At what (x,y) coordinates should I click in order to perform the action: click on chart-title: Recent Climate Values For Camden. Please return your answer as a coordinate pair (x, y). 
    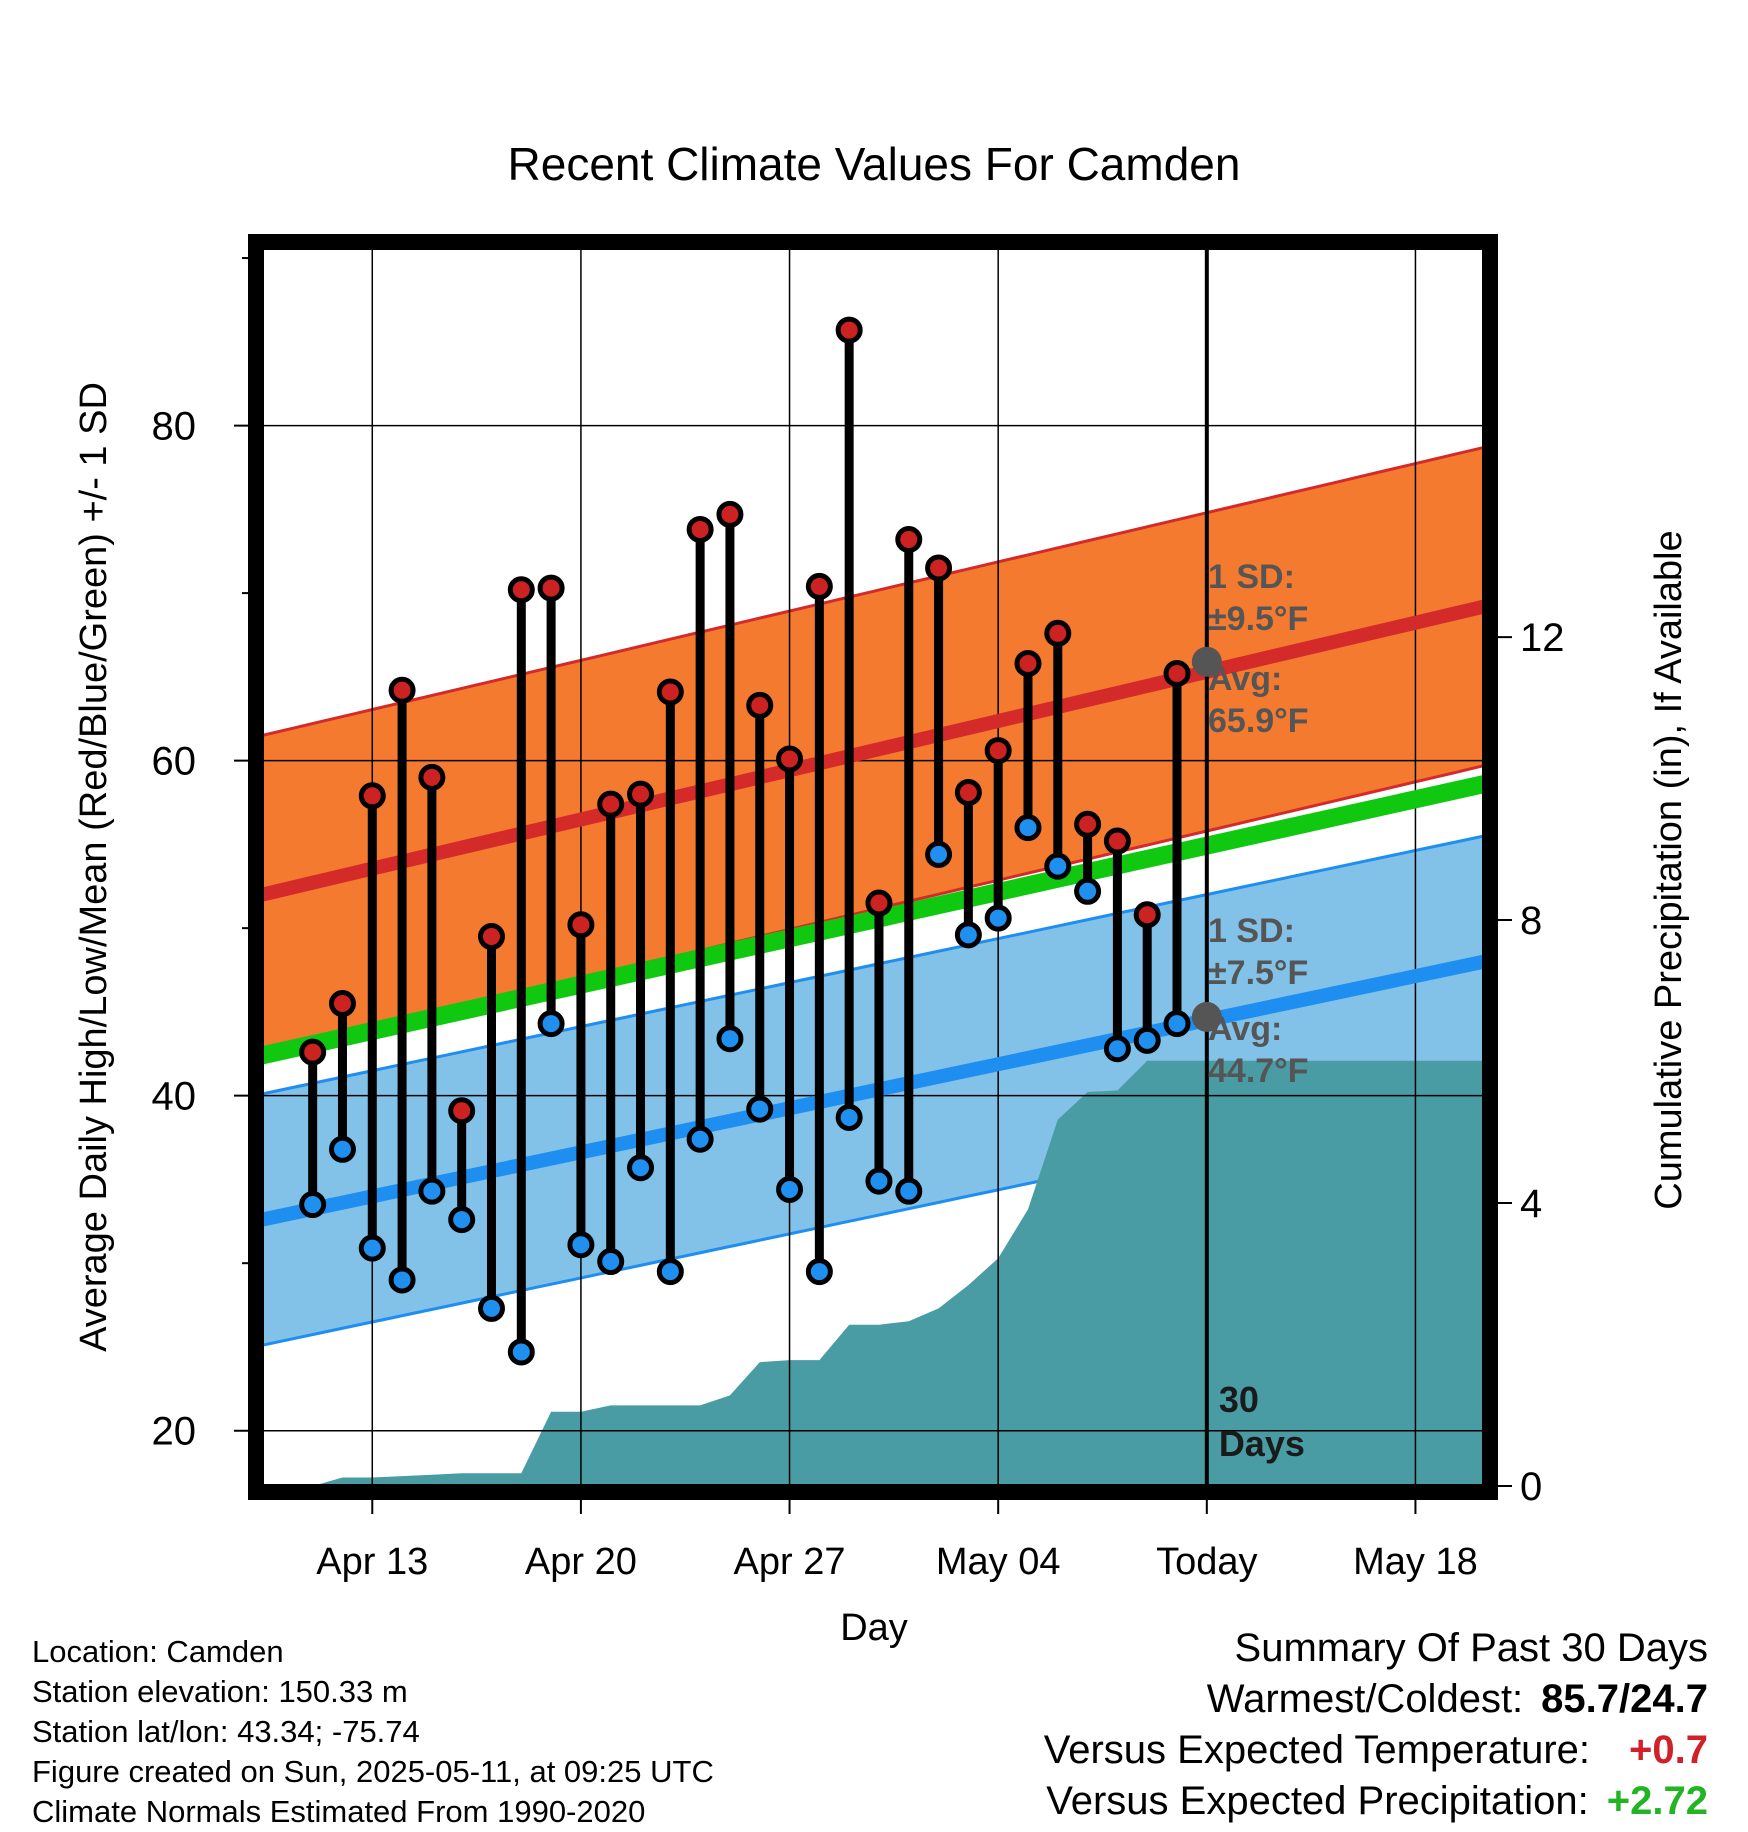
    Looking at the image, I should click on (874, 164).